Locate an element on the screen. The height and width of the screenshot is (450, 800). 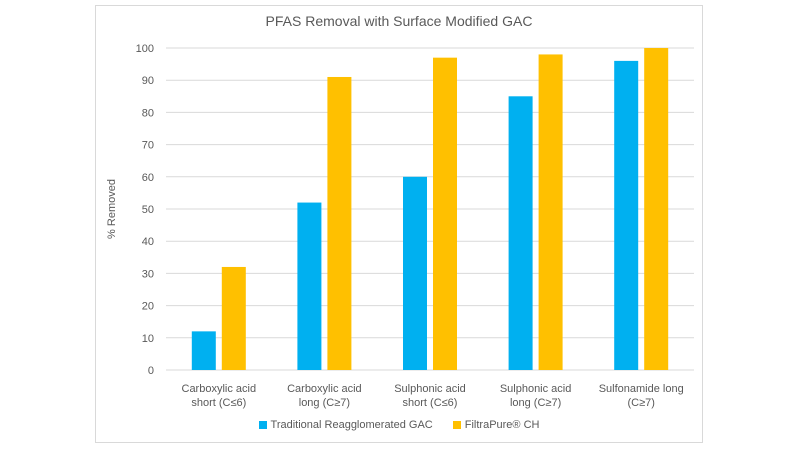
legend-label: Traditional Reagglomerated GAC is located at coordinates (351, 425).